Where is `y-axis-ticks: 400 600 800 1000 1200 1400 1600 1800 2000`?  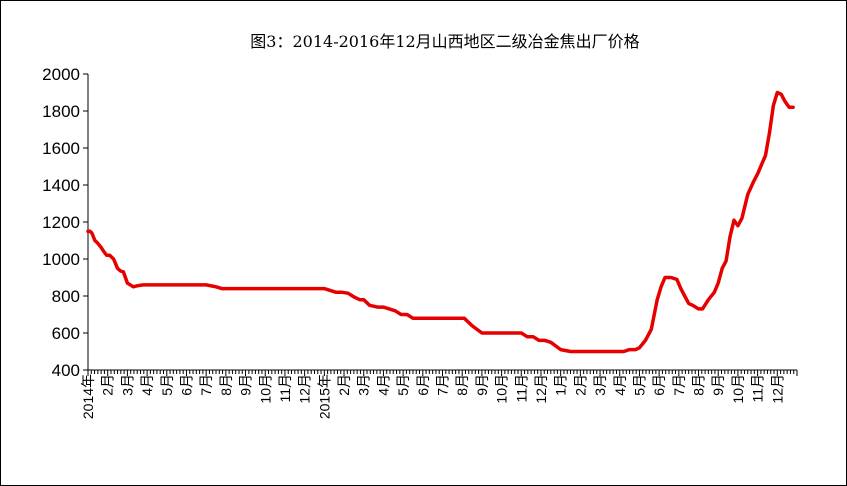
y-axis-ticks: 400 600 800 1000 1200 1400 1600 1800 2000 is located at coordinates (65, 222).